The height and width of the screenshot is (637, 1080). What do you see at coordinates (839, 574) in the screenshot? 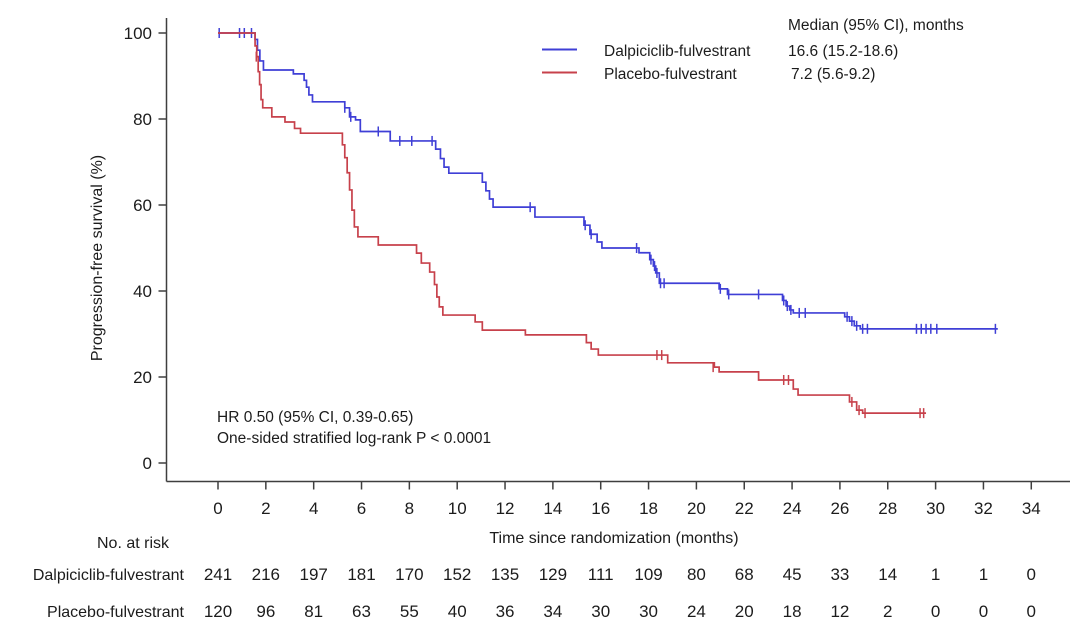
I see `risk-count: 33` at bounding box center [839, 574].